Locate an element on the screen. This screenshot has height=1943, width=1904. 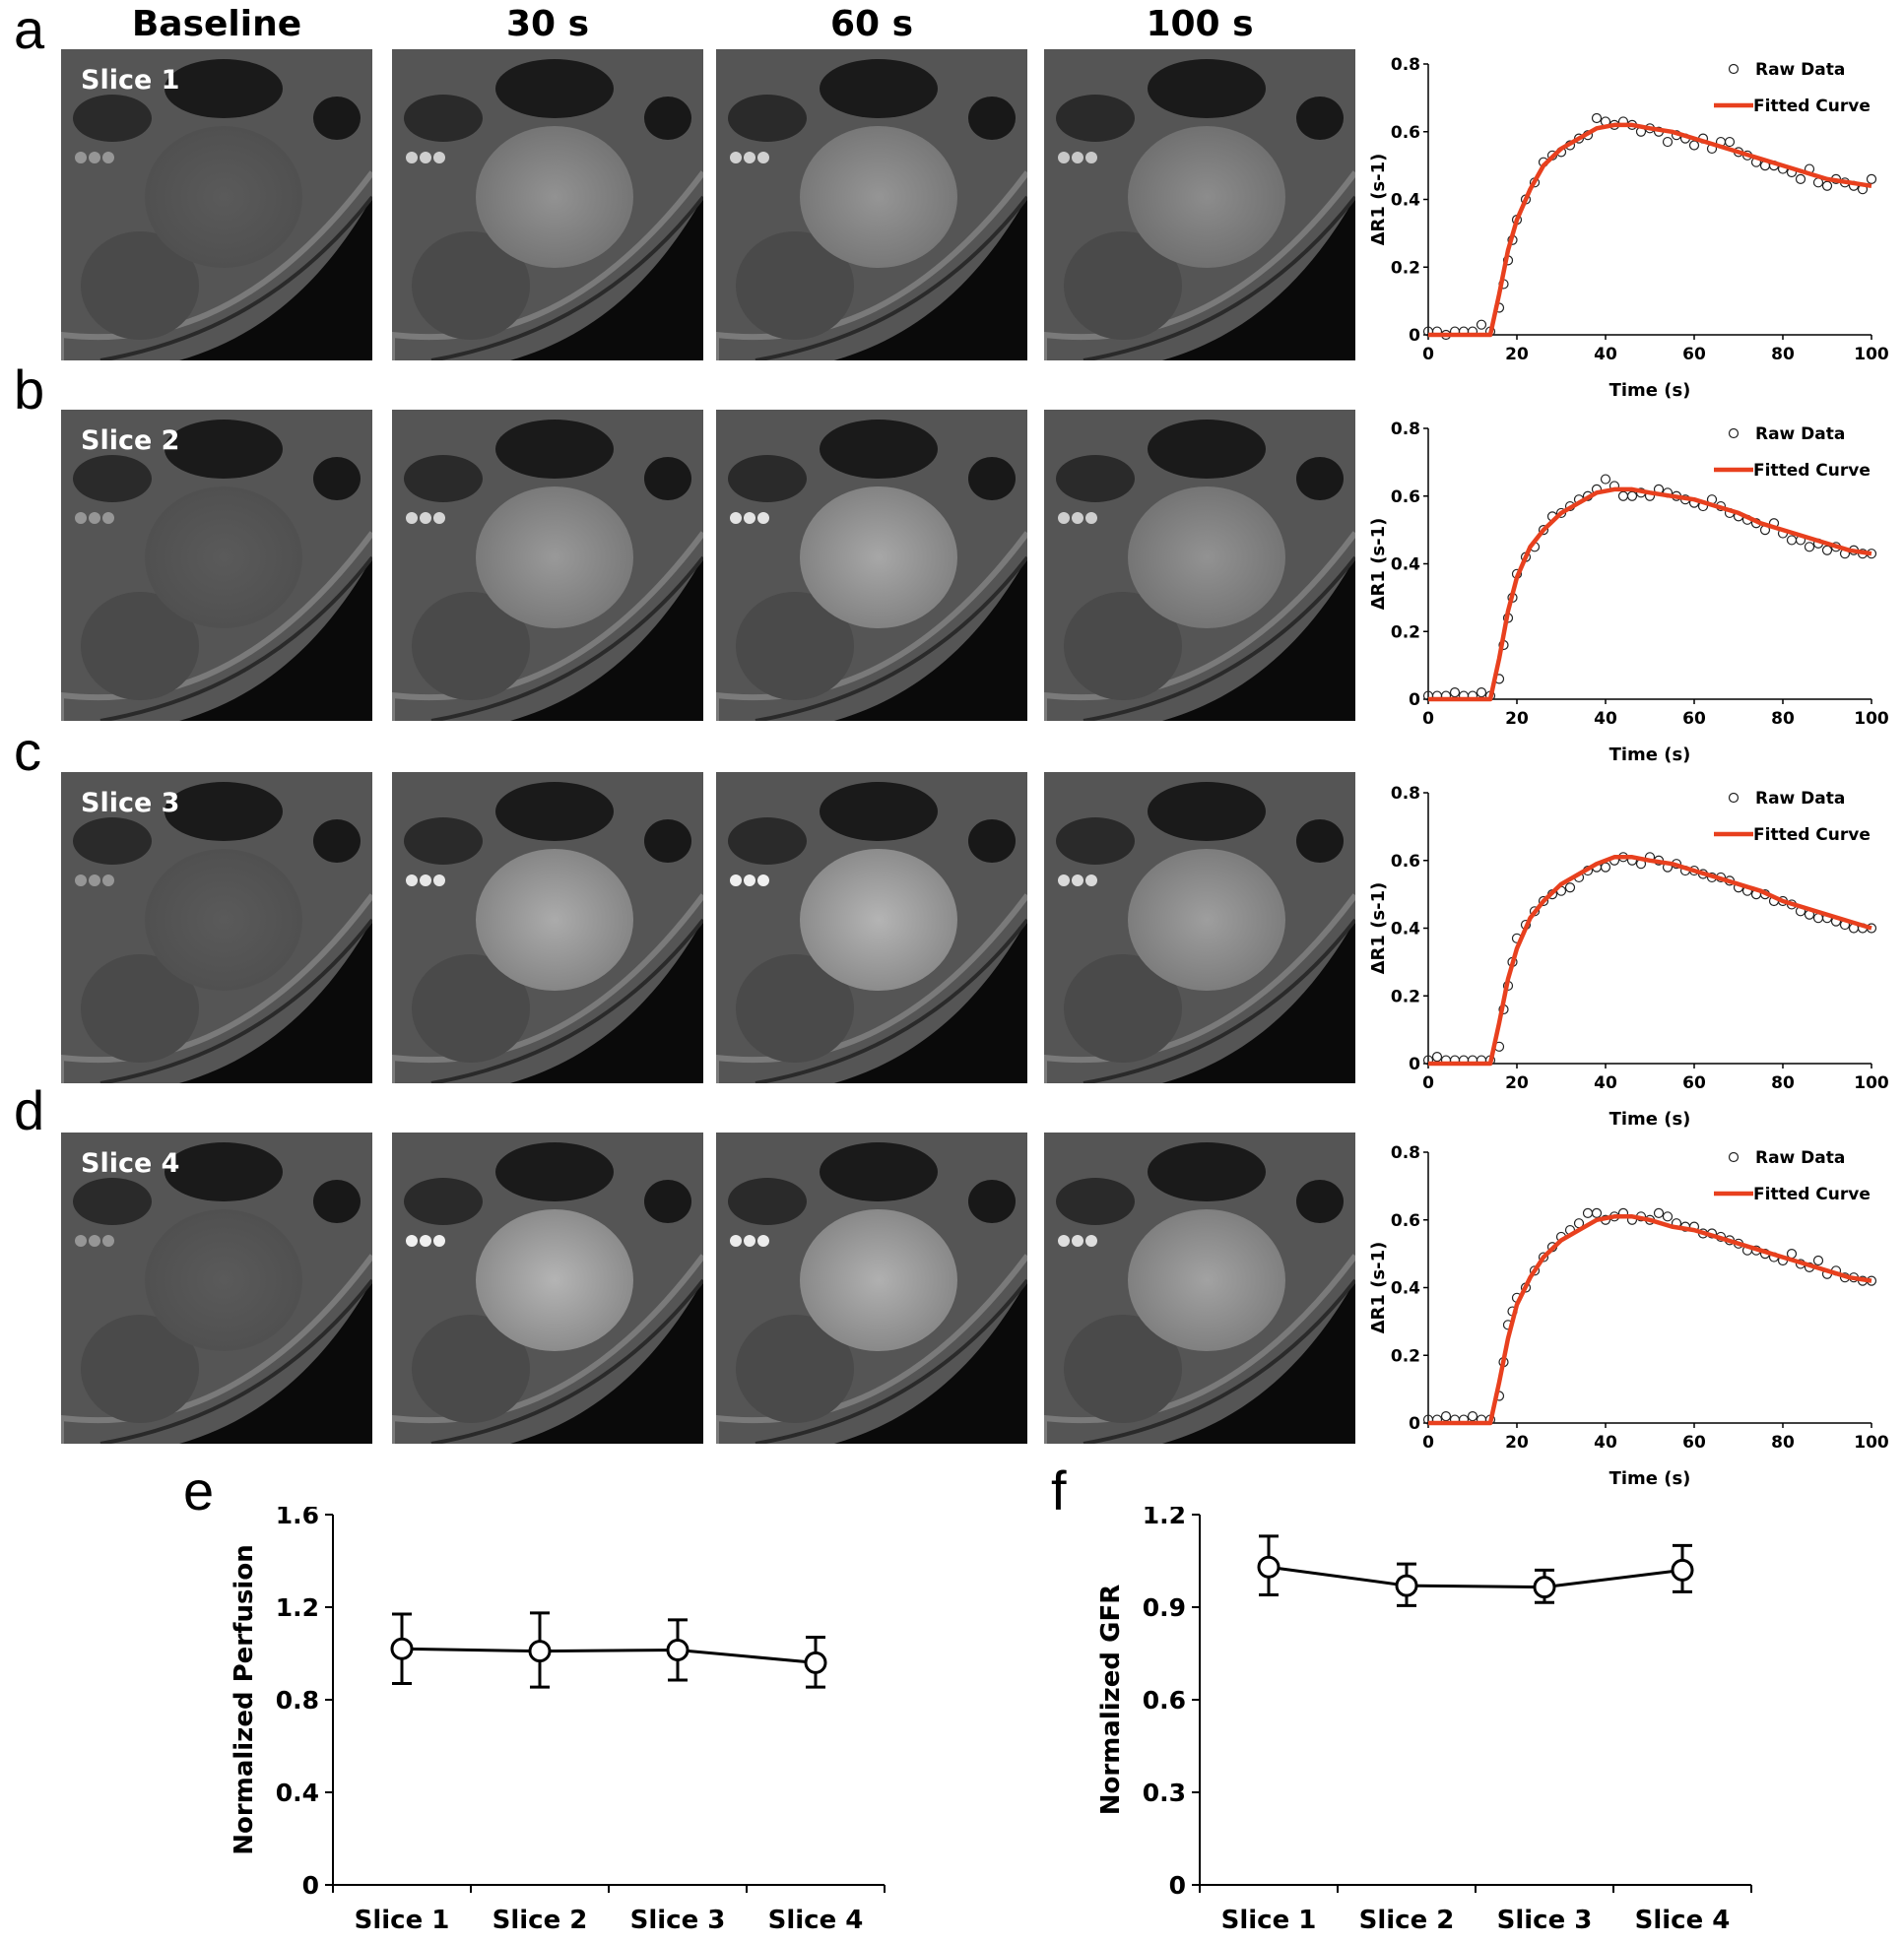
slice-label: Slice 4 is located at coordinates (130, 1163).